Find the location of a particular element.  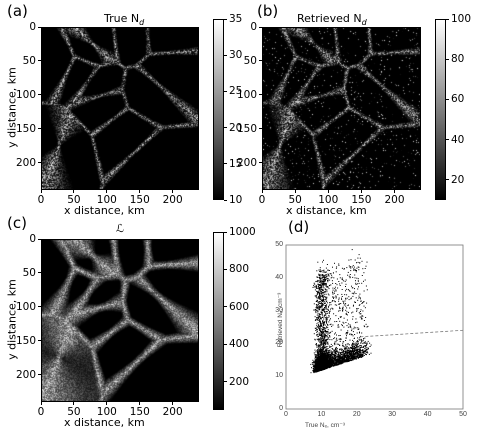

panel-d-ytick-label: 40 is located at coordinates (279, 277).